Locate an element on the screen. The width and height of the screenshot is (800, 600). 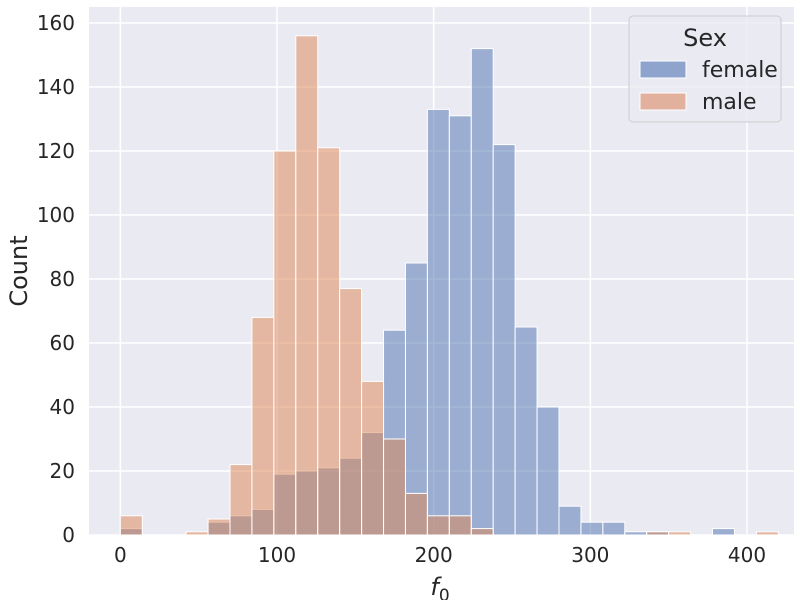
x-tick-label: 0 is located at coordinates (120, 555).